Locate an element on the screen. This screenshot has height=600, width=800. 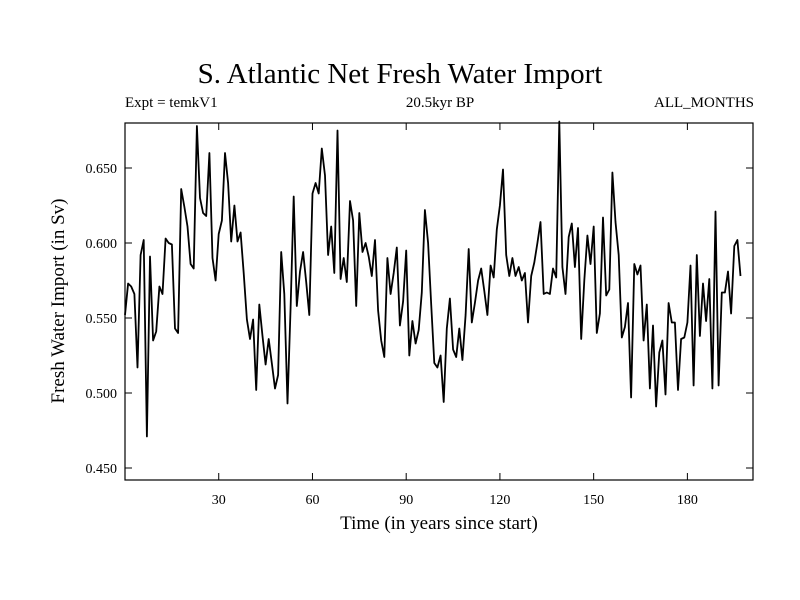
experiment-label: Expt = temkV1 is located at coordinates (171, 103).